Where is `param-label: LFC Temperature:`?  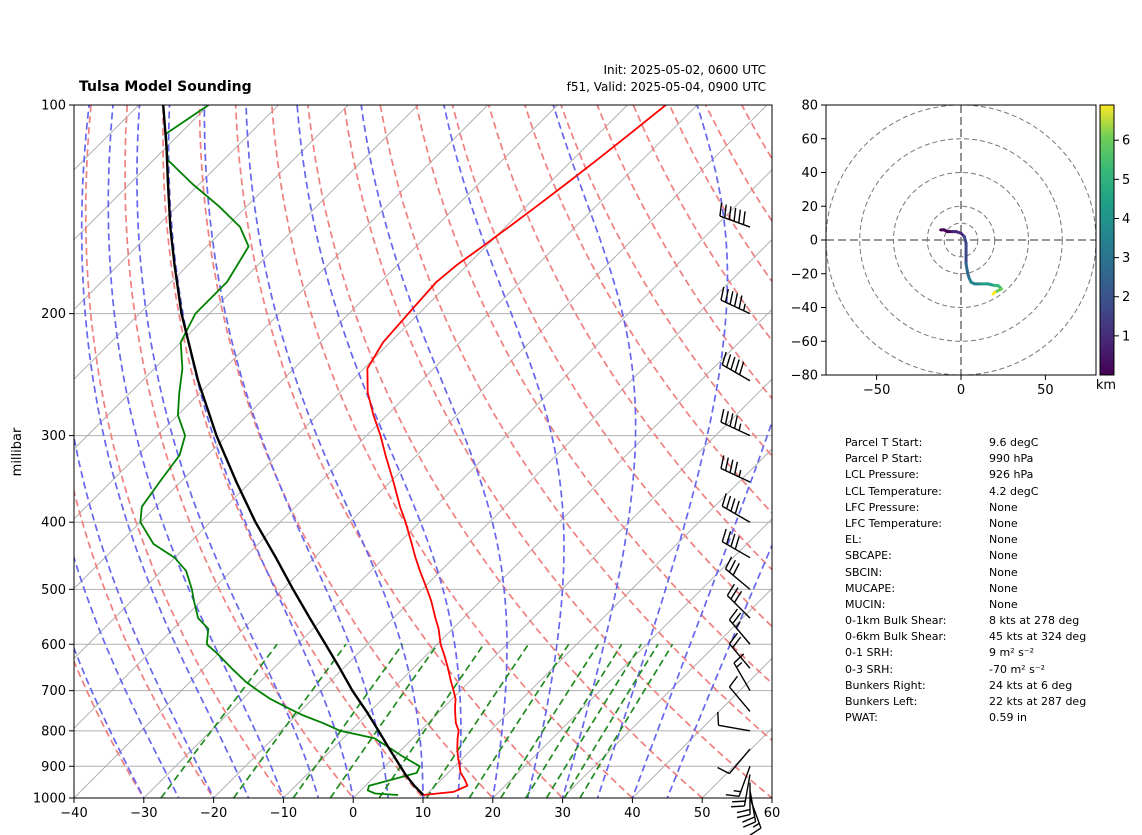
param-label: LFC Temperature: is located at coordinates (894, 523).